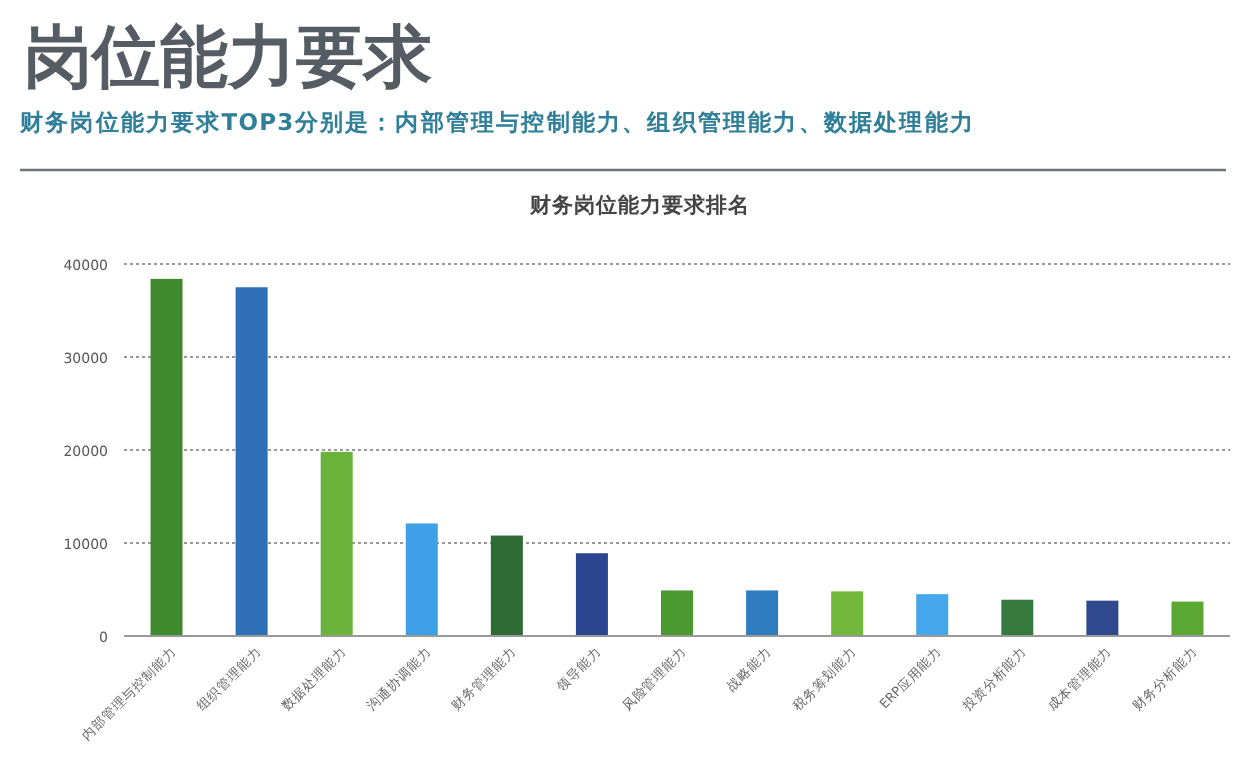 Image resolution: width=1250 pixels, height=758 pixels. Describe the element at coordinates (228, 58) in the screenshot. I see `chart-title: 岗位能力要求` at that location.